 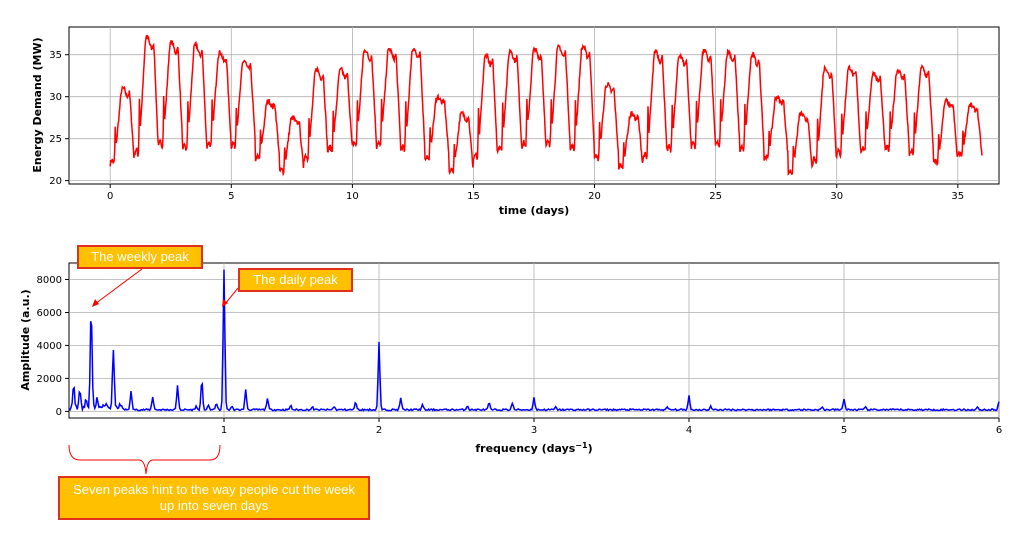 What do you see at coordinates (231, 196) in the screenshot?
I see `time-x-tick-label: 5` at bounding box center [231, 196].